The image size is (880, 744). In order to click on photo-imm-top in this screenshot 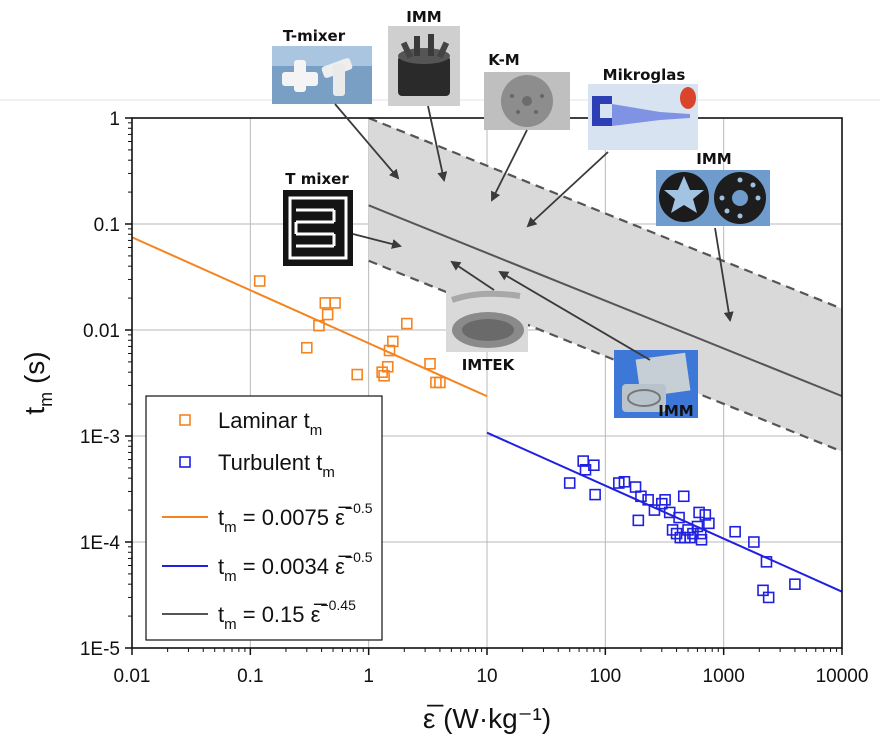, I will do `click(424, 66)`.